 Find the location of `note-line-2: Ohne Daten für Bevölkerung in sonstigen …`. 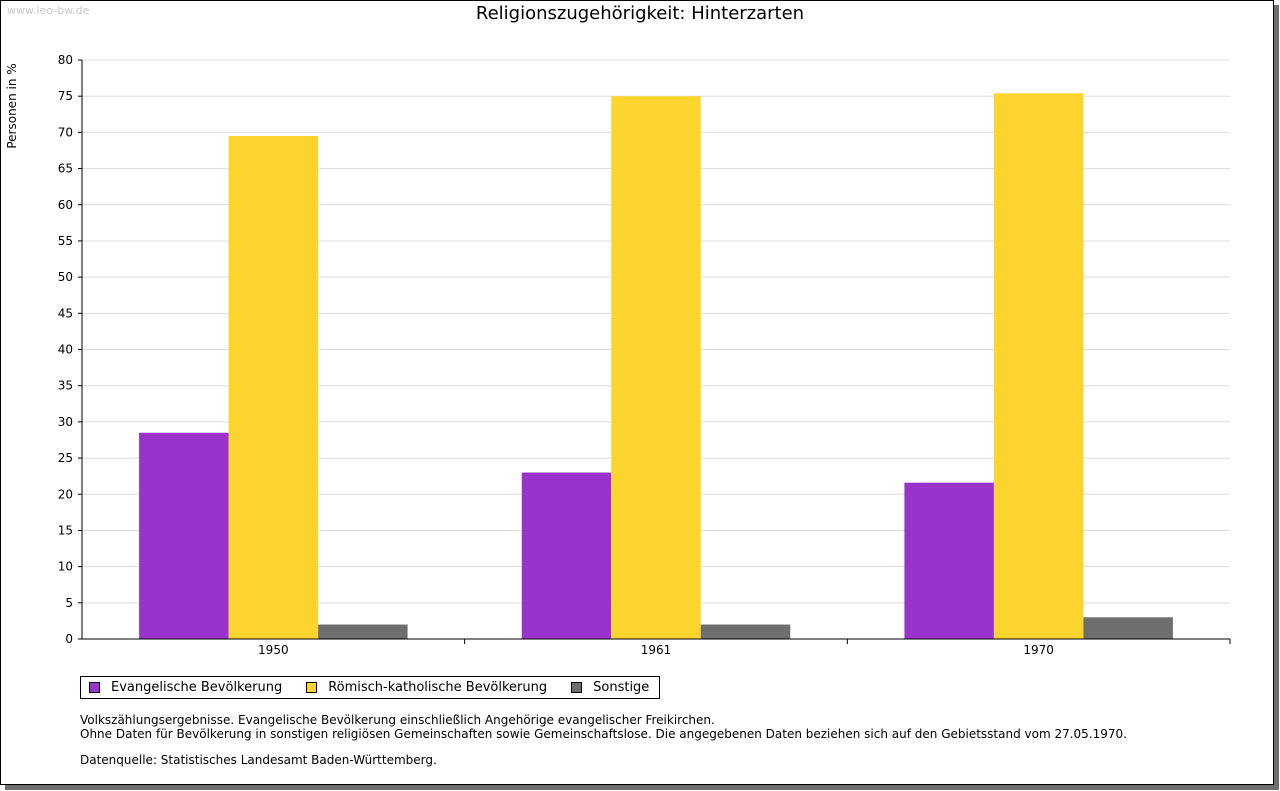

note-line-2: Ohne Daten für Bevölkerung in sonstigen … is located at coordinates (603, 734).